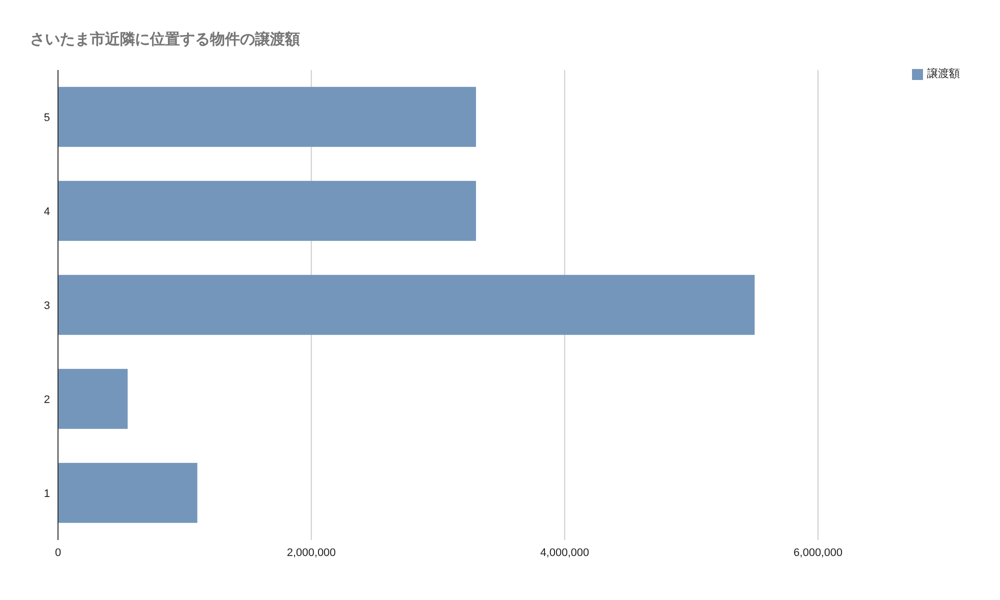 Image resolution: width=1000 pixels, height=600 pixels. Describe the element at coordinates (47, 494) in the screenshot. I see `y-tick-label: 1` at that location.